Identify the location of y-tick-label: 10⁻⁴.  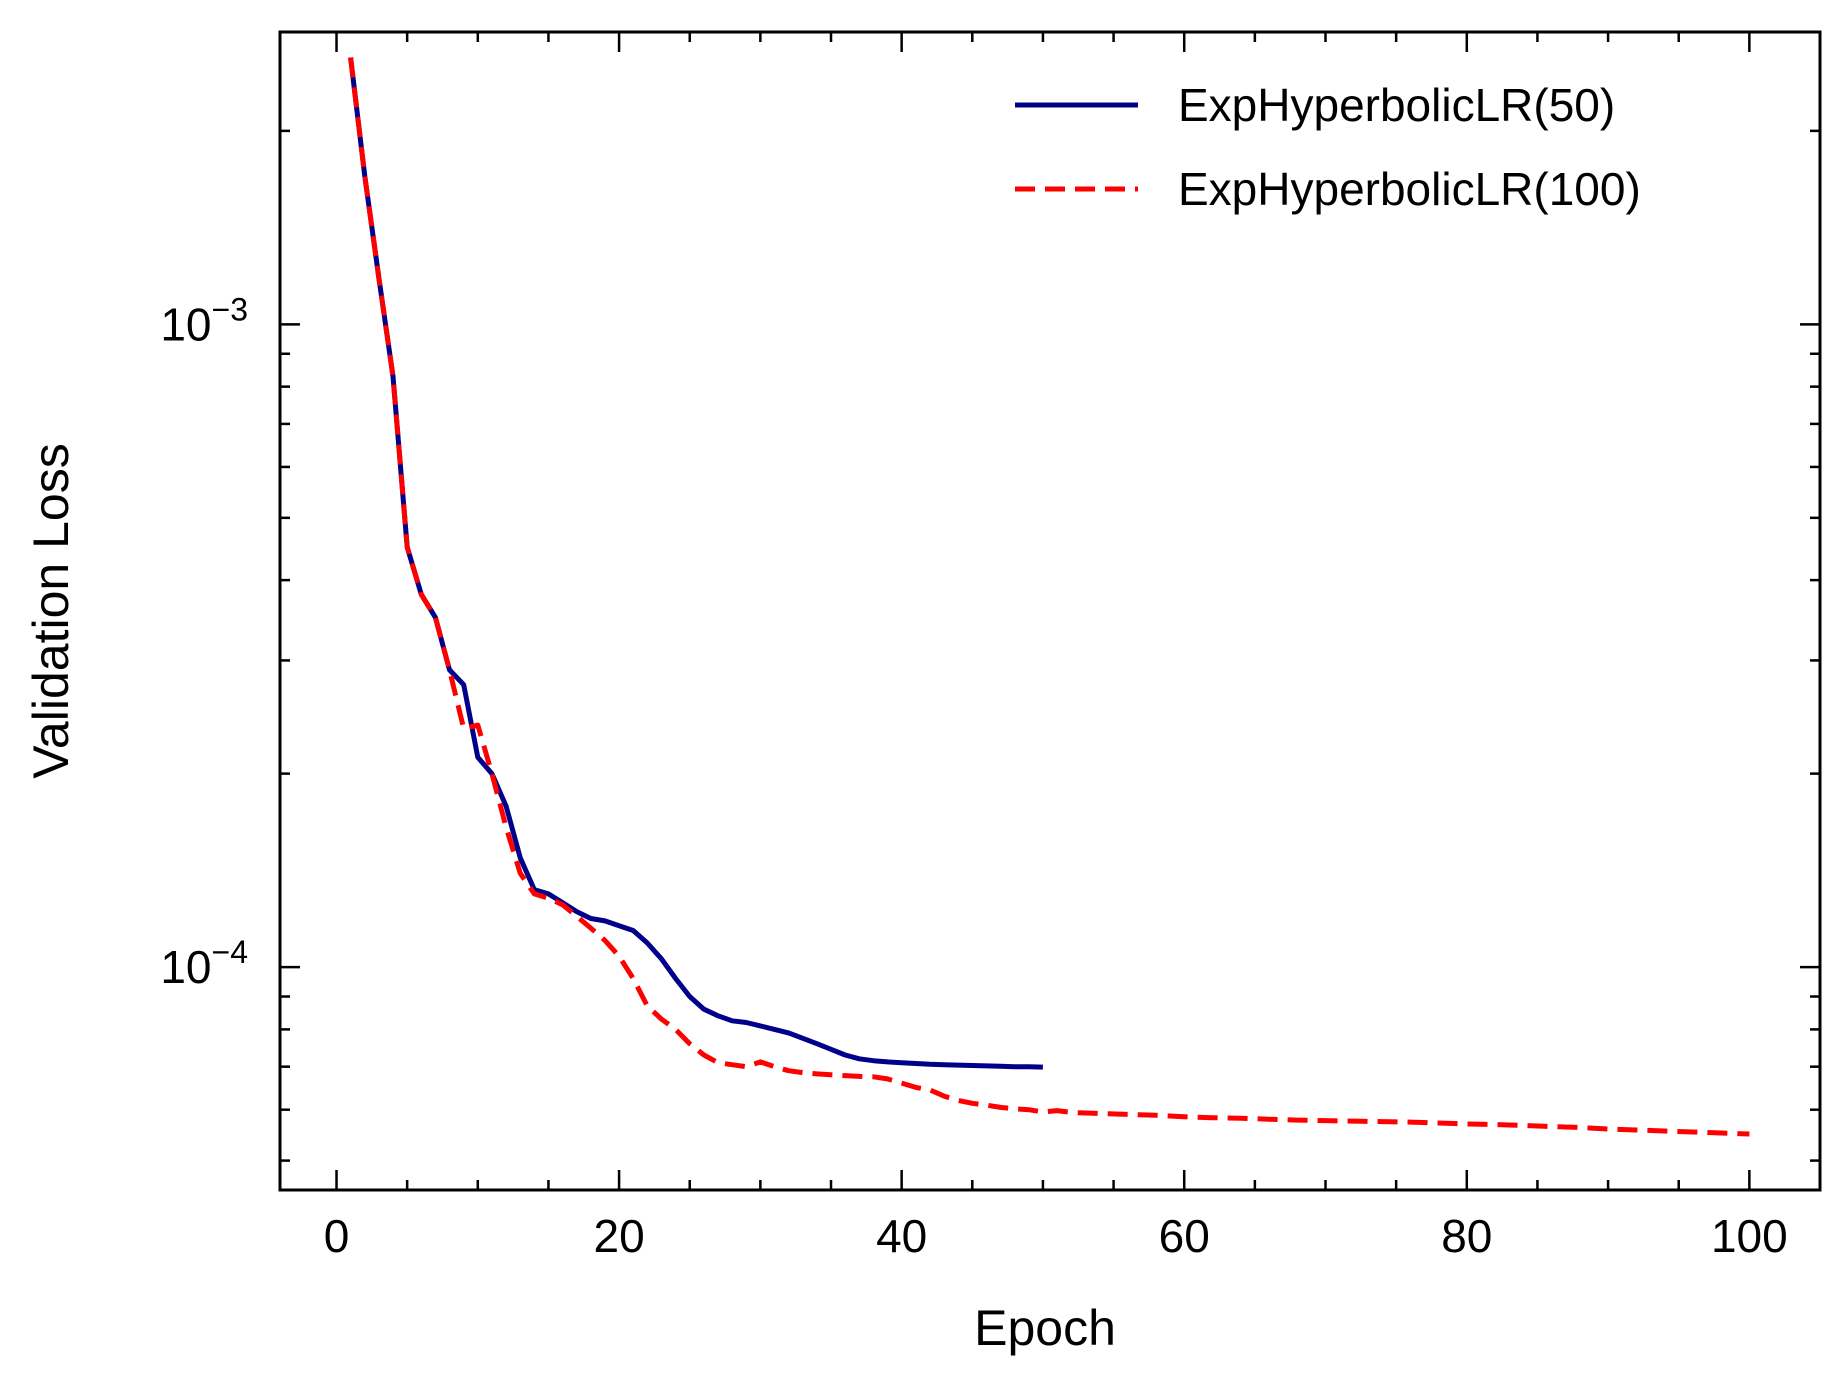
(204, 963).